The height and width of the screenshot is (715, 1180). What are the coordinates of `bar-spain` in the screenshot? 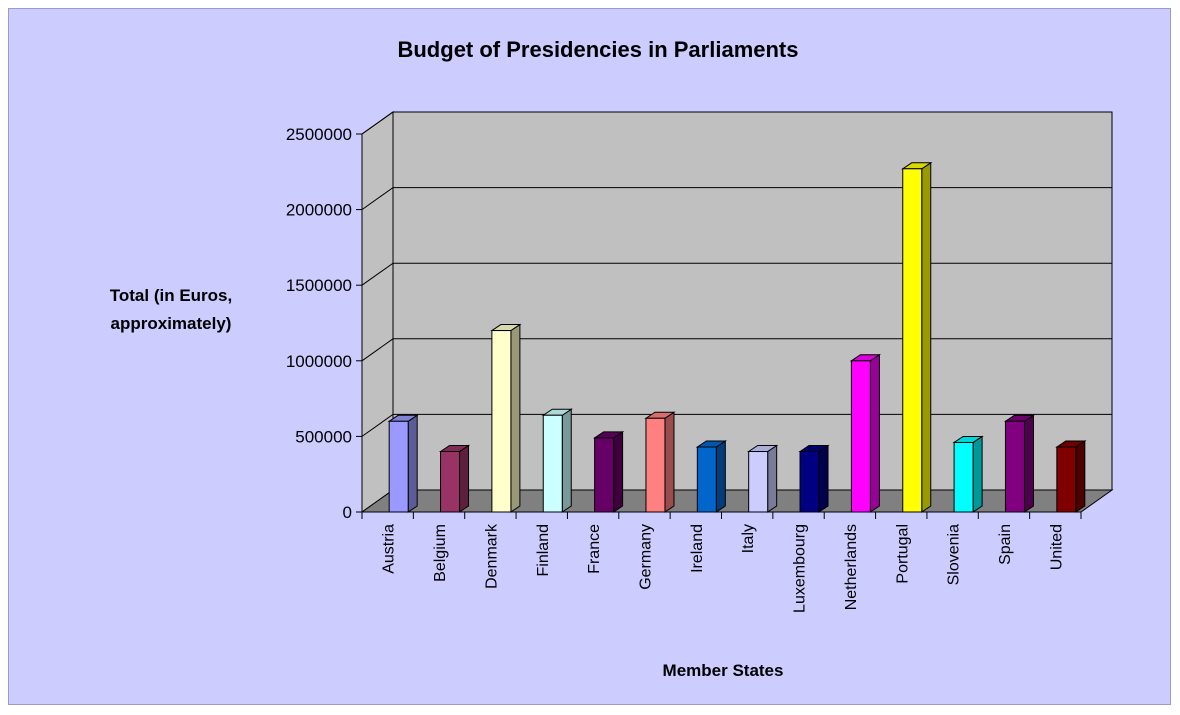 It's located at (1019, 463).